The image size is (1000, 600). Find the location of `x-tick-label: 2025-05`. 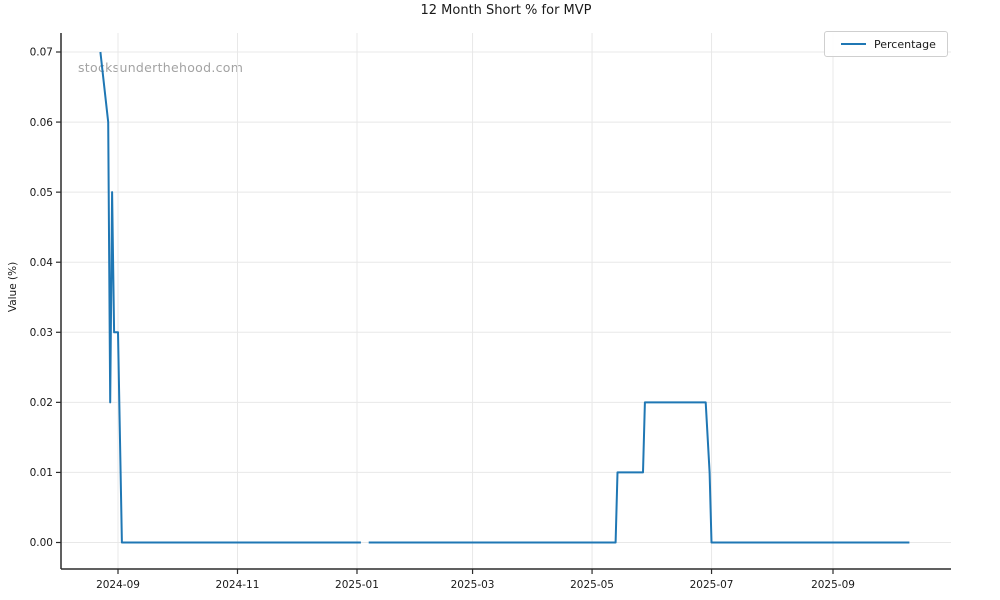

x-tick-label: 2025-05 is located at coordinates (592, 585).